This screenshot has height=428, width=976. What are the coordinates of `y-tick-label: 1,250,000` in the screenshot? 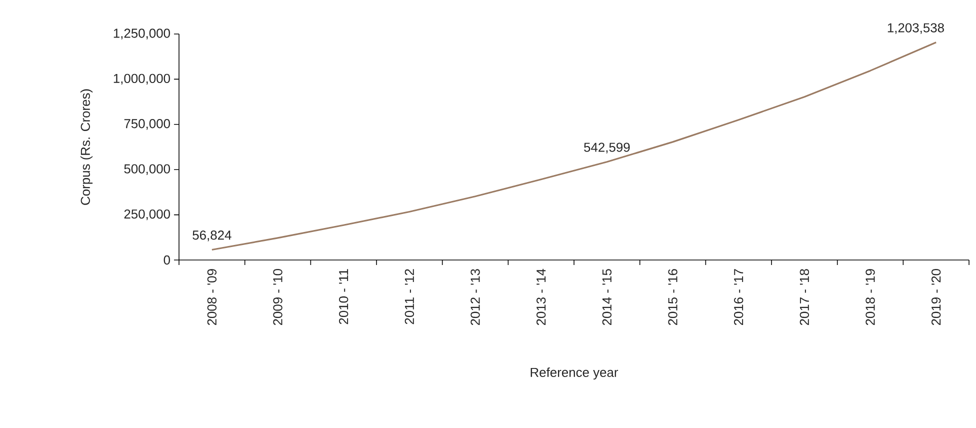 It's located at (142, 34).